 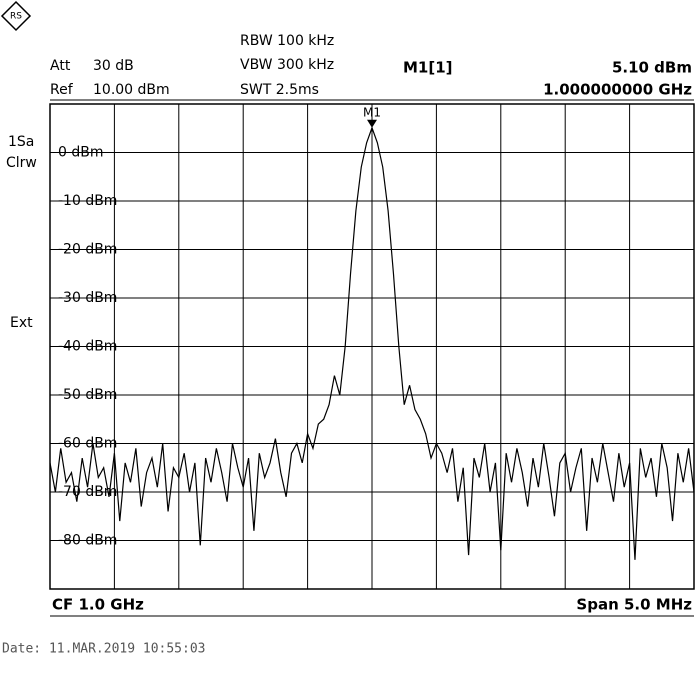 I want to click on y-tick-label: -70 dBm, so click(x=87, y=492).